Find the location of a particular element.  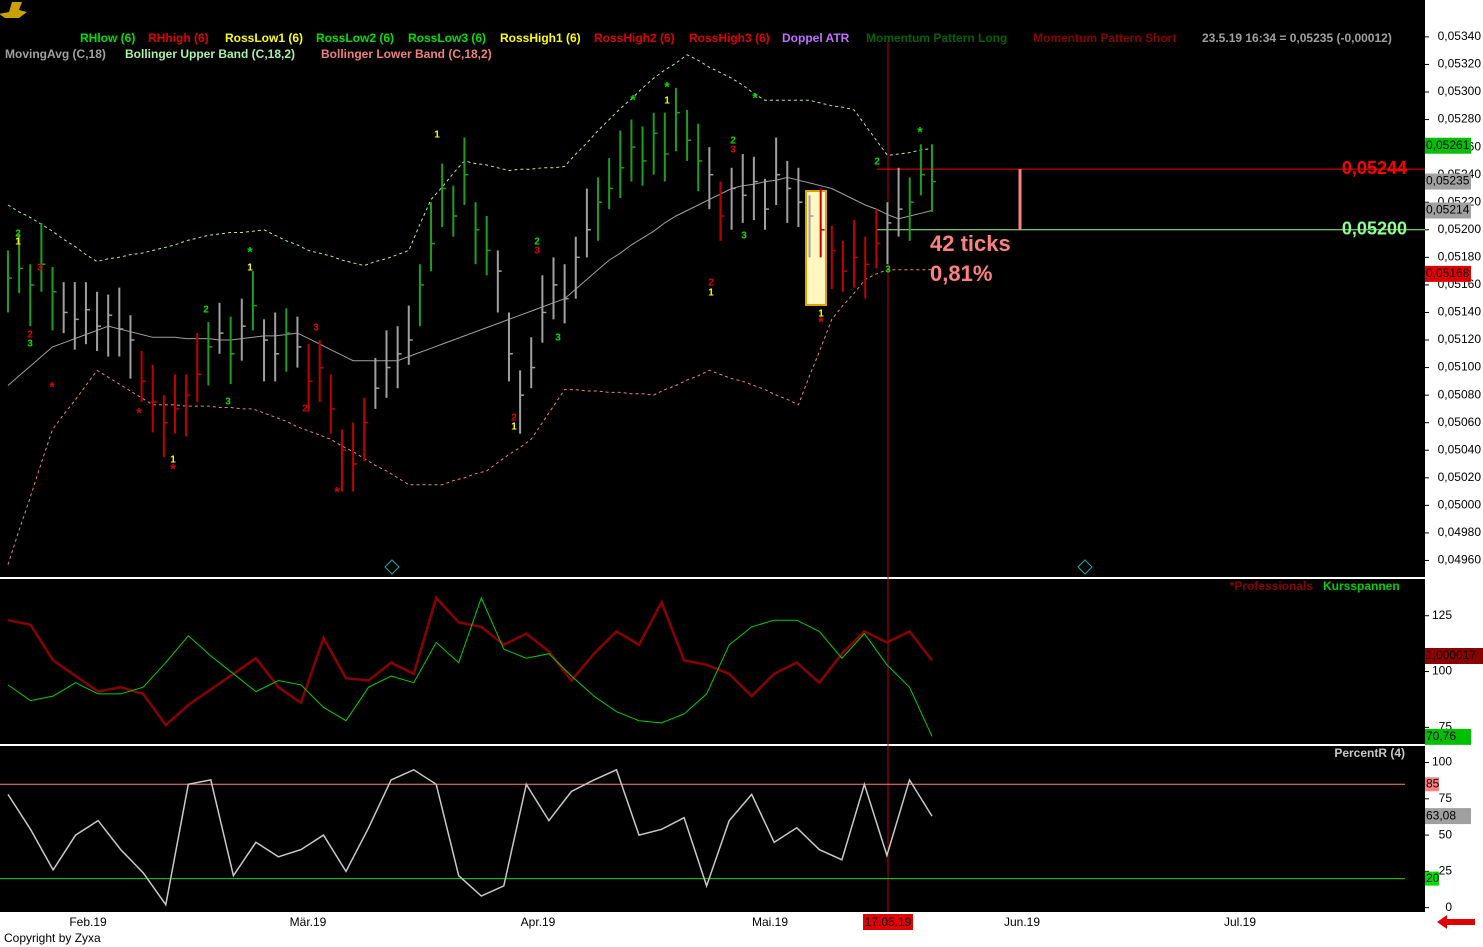

legend-item: MovingAvg (C,18) is located at coordinates (55, 54).